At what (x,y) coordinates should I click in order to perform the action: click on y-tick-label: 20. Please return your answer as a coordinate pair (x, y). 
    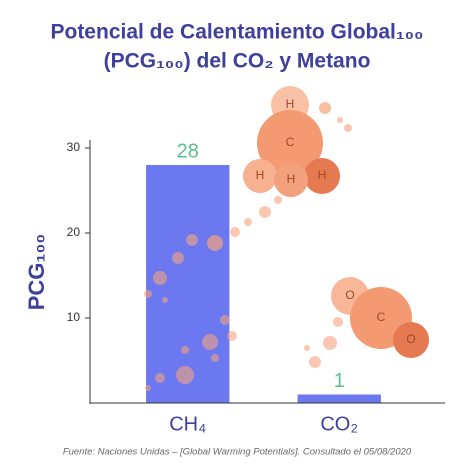
    Looking at the image, I should click on (74, 232).